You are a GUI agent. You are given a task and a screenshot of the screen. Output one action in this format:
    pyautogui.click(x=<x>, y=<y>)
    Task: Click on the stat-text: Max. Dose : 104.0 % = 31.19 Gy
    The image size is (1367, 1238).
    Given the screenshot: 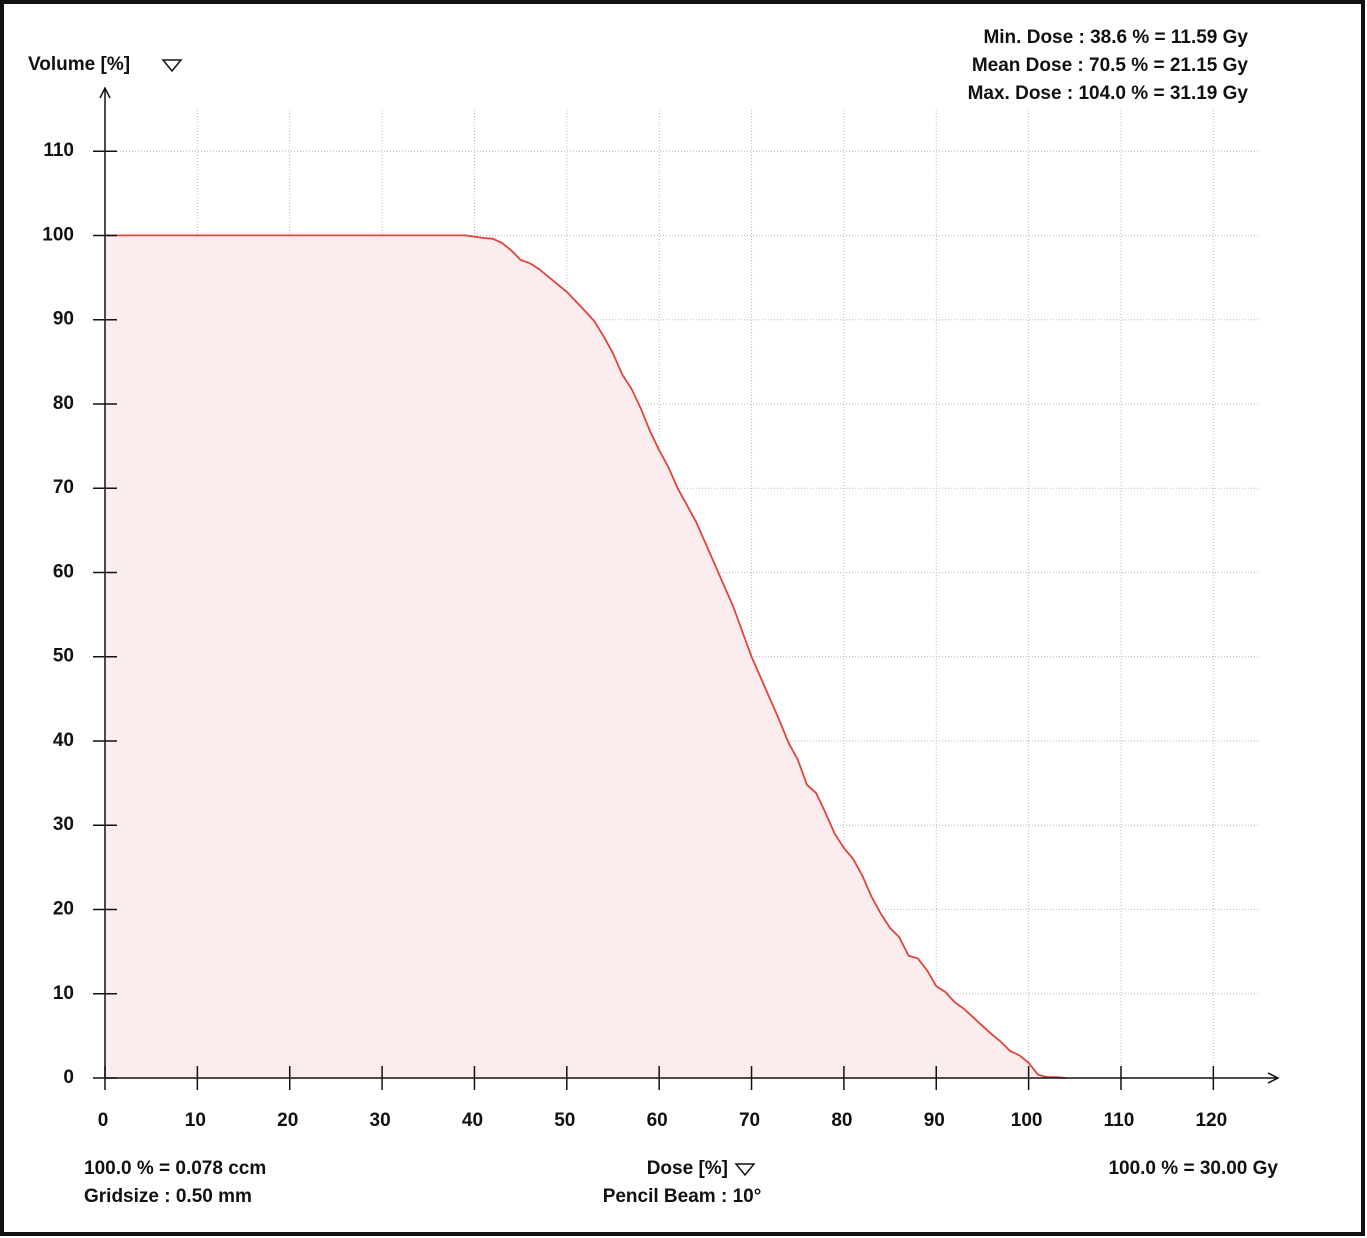 What is the action you would take?
    pyautogui.click(x=1108, y=93)
    